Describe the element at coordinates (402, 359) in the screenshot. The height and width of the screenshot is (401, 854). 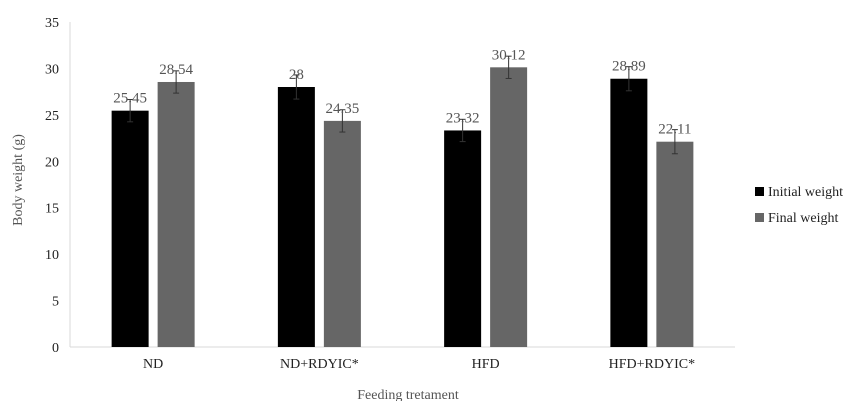
I see `x-axis: ND ND+RDYIC* HFD HFD+RDYIC*` at that location.